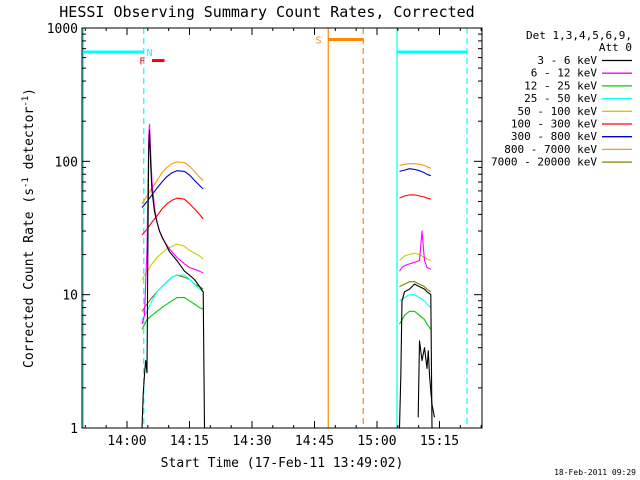 This screenshot has height=480, width=640. What do you see at coordinates (29, 142) in the screenshot?
I see `y-axis-label-mid: detector` at bounding box center [29, 142].